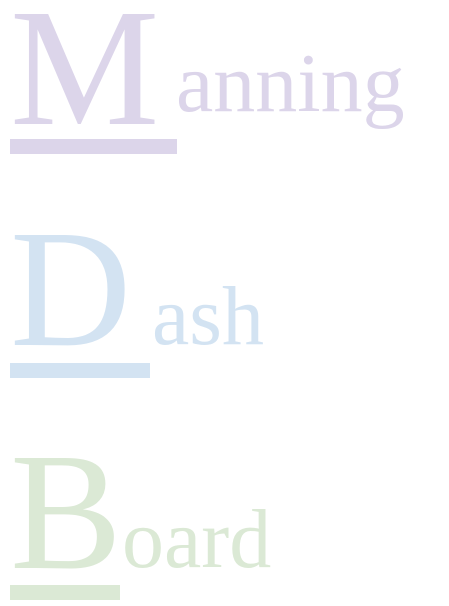 The image size is (449, 606). Describe the element at coordinates (71, 289) in the screenshot. I see `logo-initial-d: D` at that location.